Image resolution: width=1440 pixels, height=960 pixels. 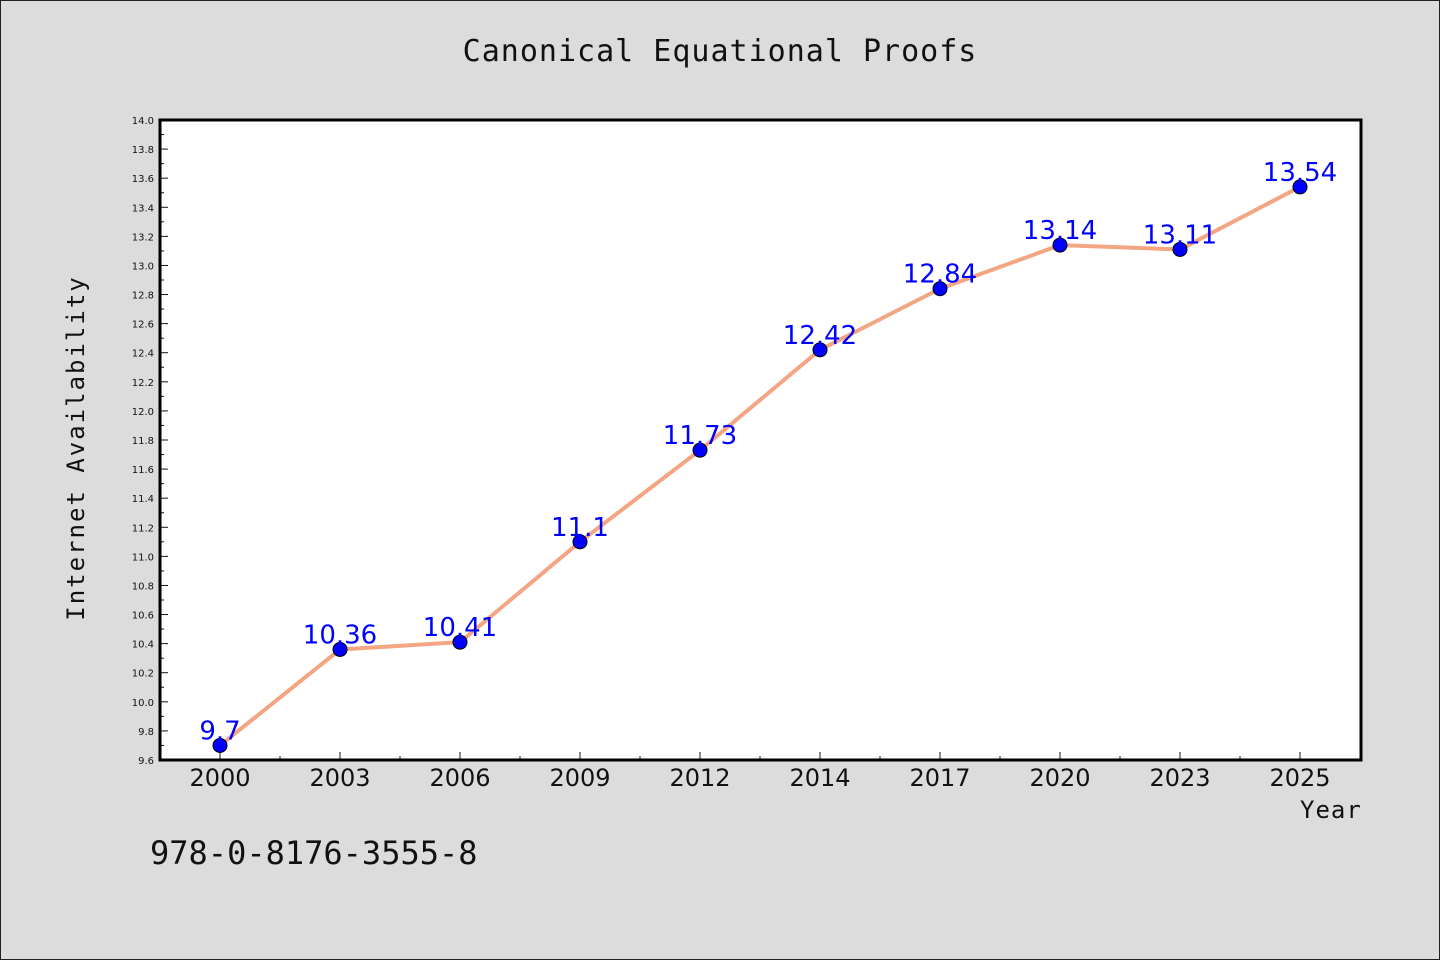 I want to click on x-tick-label: 2000, so click(x=219, y=778).